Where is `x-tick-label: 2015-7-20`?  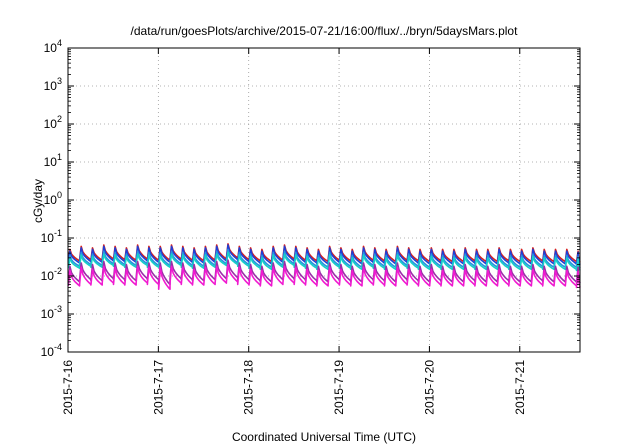 x-tick-label: 2015-7-20 is located at coordinates (429, 387).